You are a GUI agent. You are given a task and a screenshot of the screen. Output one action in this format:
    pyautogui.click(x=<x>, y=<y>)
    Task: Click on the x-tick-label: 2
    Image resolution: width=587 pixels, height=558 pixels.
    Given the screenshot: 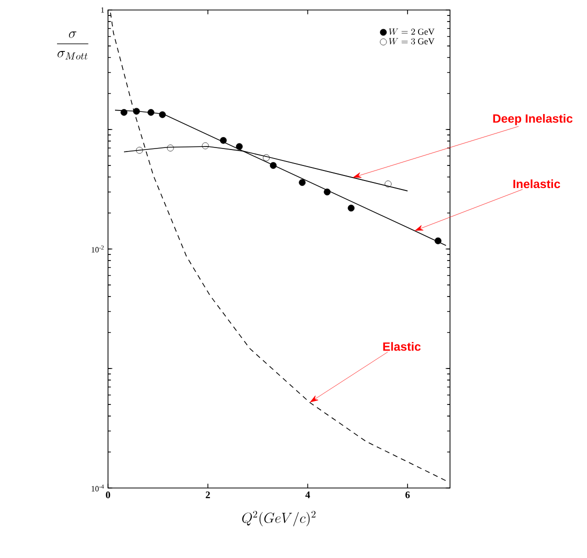 What is the action you would take?
    pyautogui.click(x=208, y=495)
    